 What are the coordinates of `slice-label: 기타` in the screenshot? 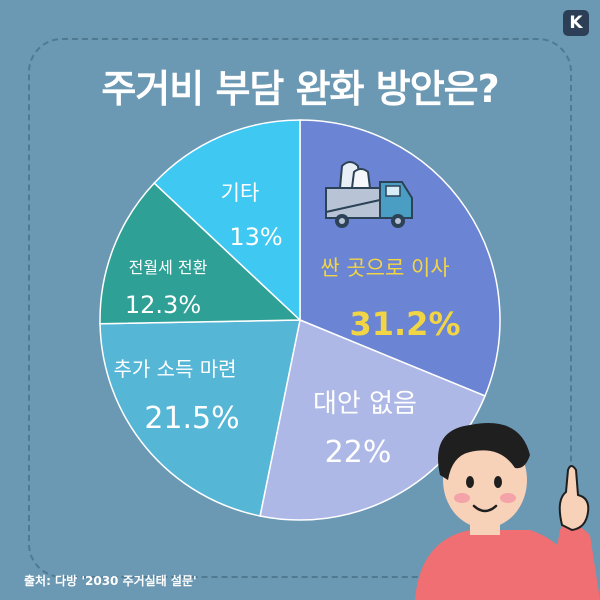 It's located at (240, 193).